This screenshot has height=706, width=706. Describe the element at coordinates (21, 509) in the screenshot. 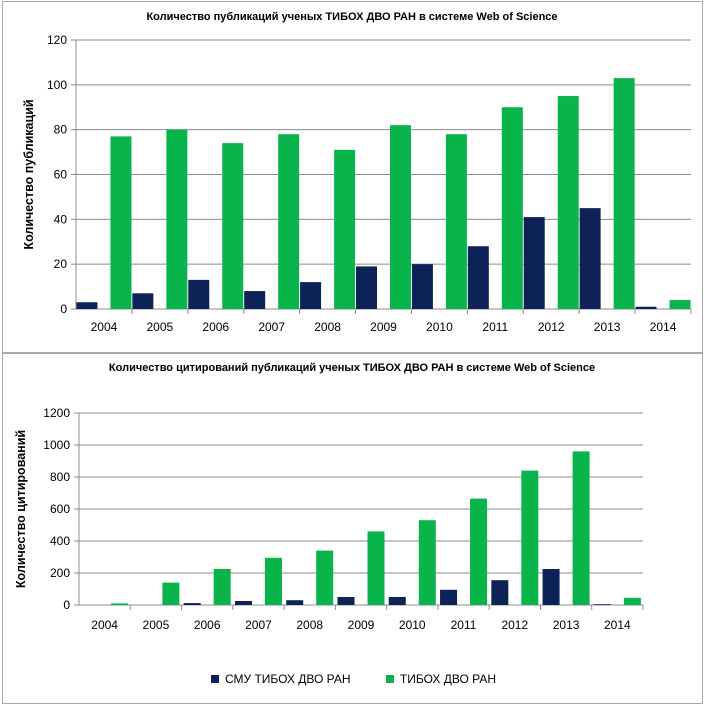

I see `y-axis-label: Количество цитирований` at that location.